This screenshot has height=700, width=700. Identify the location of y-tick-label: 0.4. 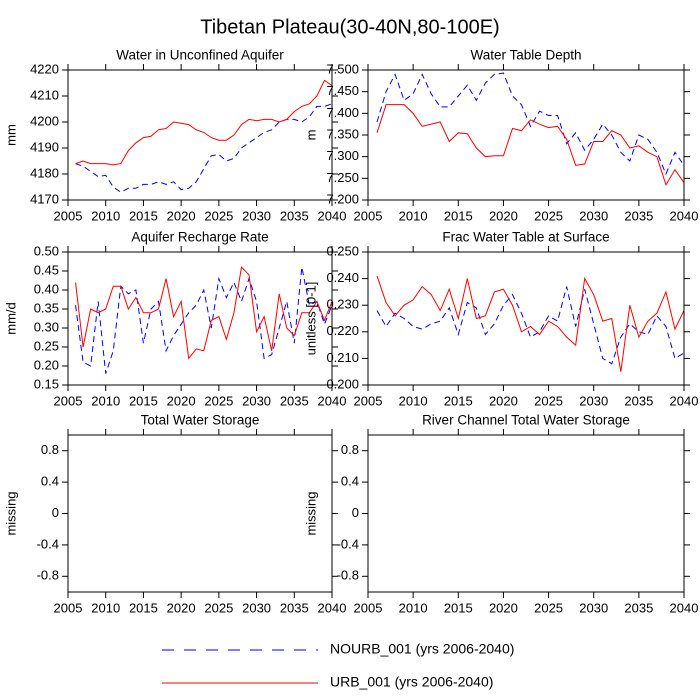
(50, 481).